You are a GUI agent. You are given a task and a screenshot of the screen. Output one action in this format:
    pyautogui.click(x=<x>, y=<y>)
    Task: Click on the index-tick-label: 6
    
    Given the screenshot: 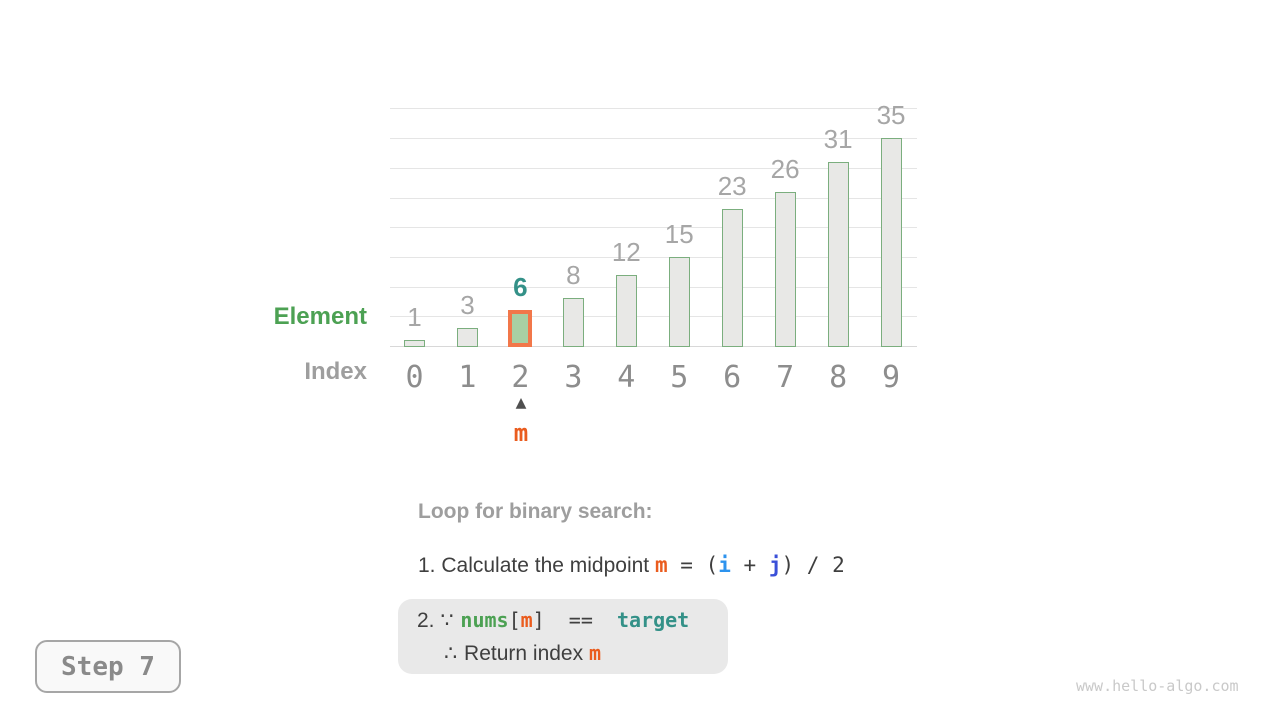 What is the action you would take?
    pyautogui.click(x=732, y=377)
    